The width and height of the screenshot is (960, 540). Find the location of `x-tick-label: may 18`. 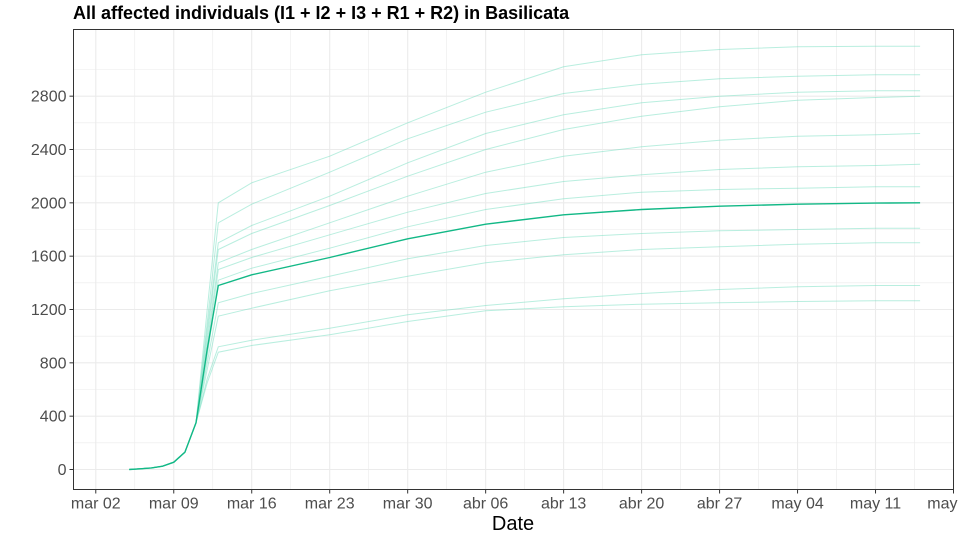

x-tick-label: may 18 is located at coordinates (943, 504).